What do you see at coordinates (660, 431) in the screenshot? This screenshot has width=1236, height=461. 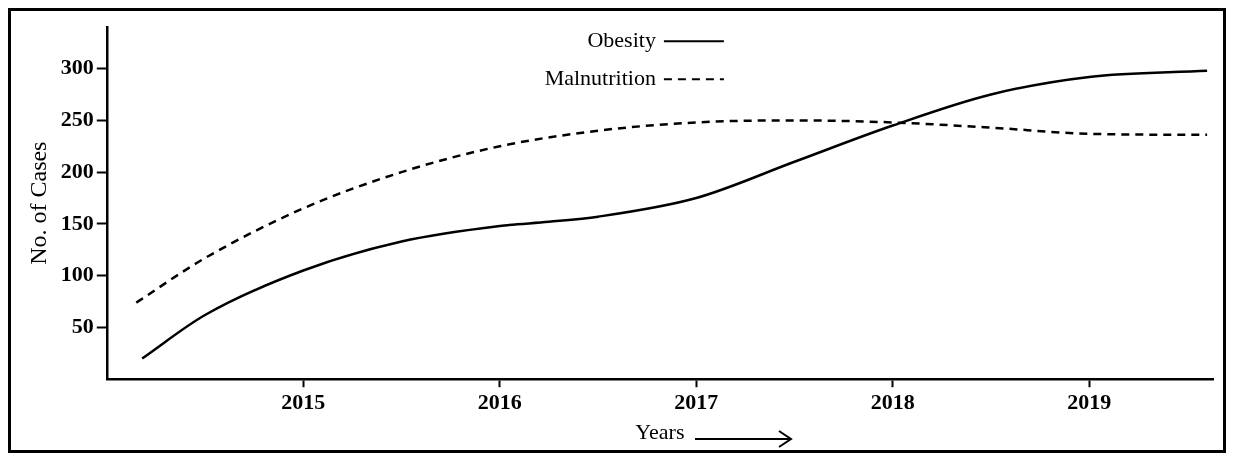 I see `x-axis-title: Years` at bounding box center [660, 431].